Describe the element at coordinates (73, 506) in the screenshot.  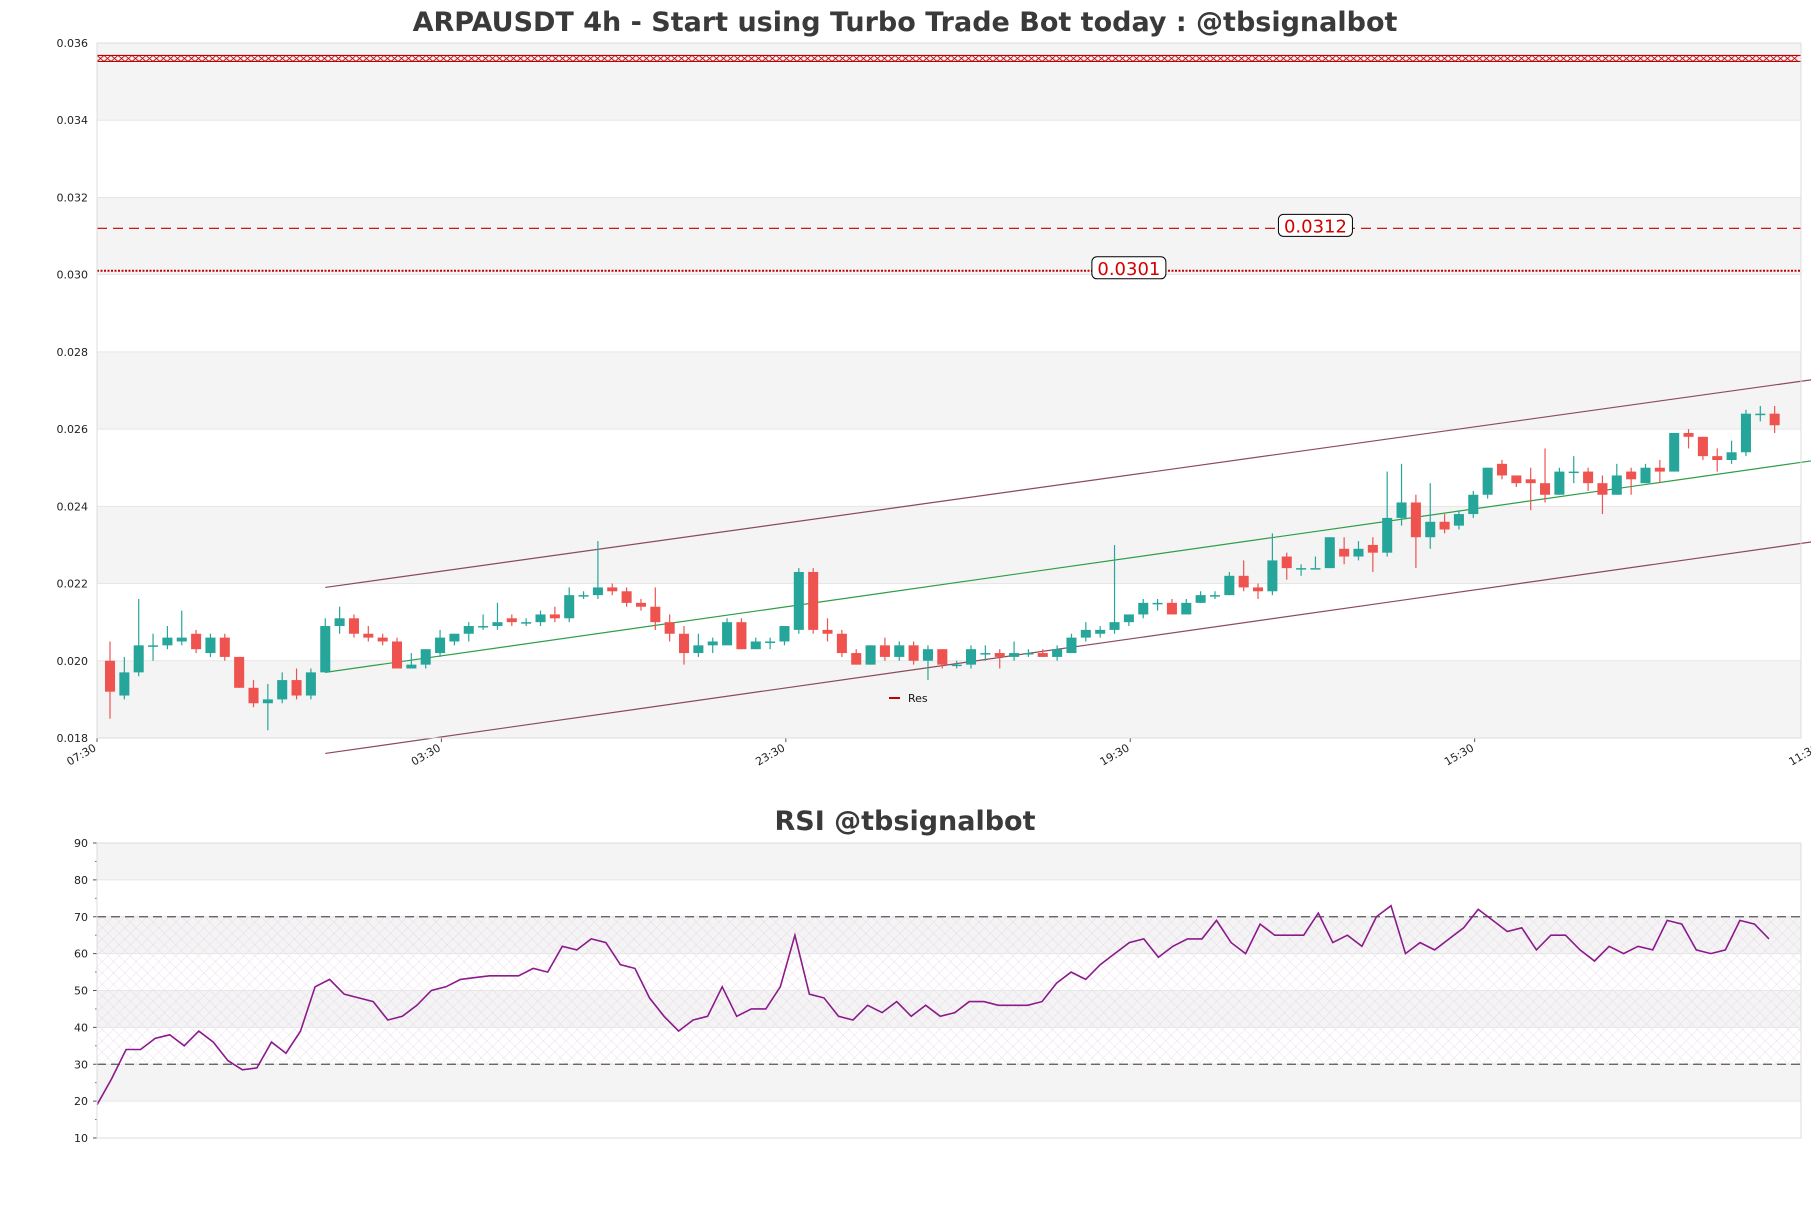
I see `price-y-tick: 0.024` at that location.